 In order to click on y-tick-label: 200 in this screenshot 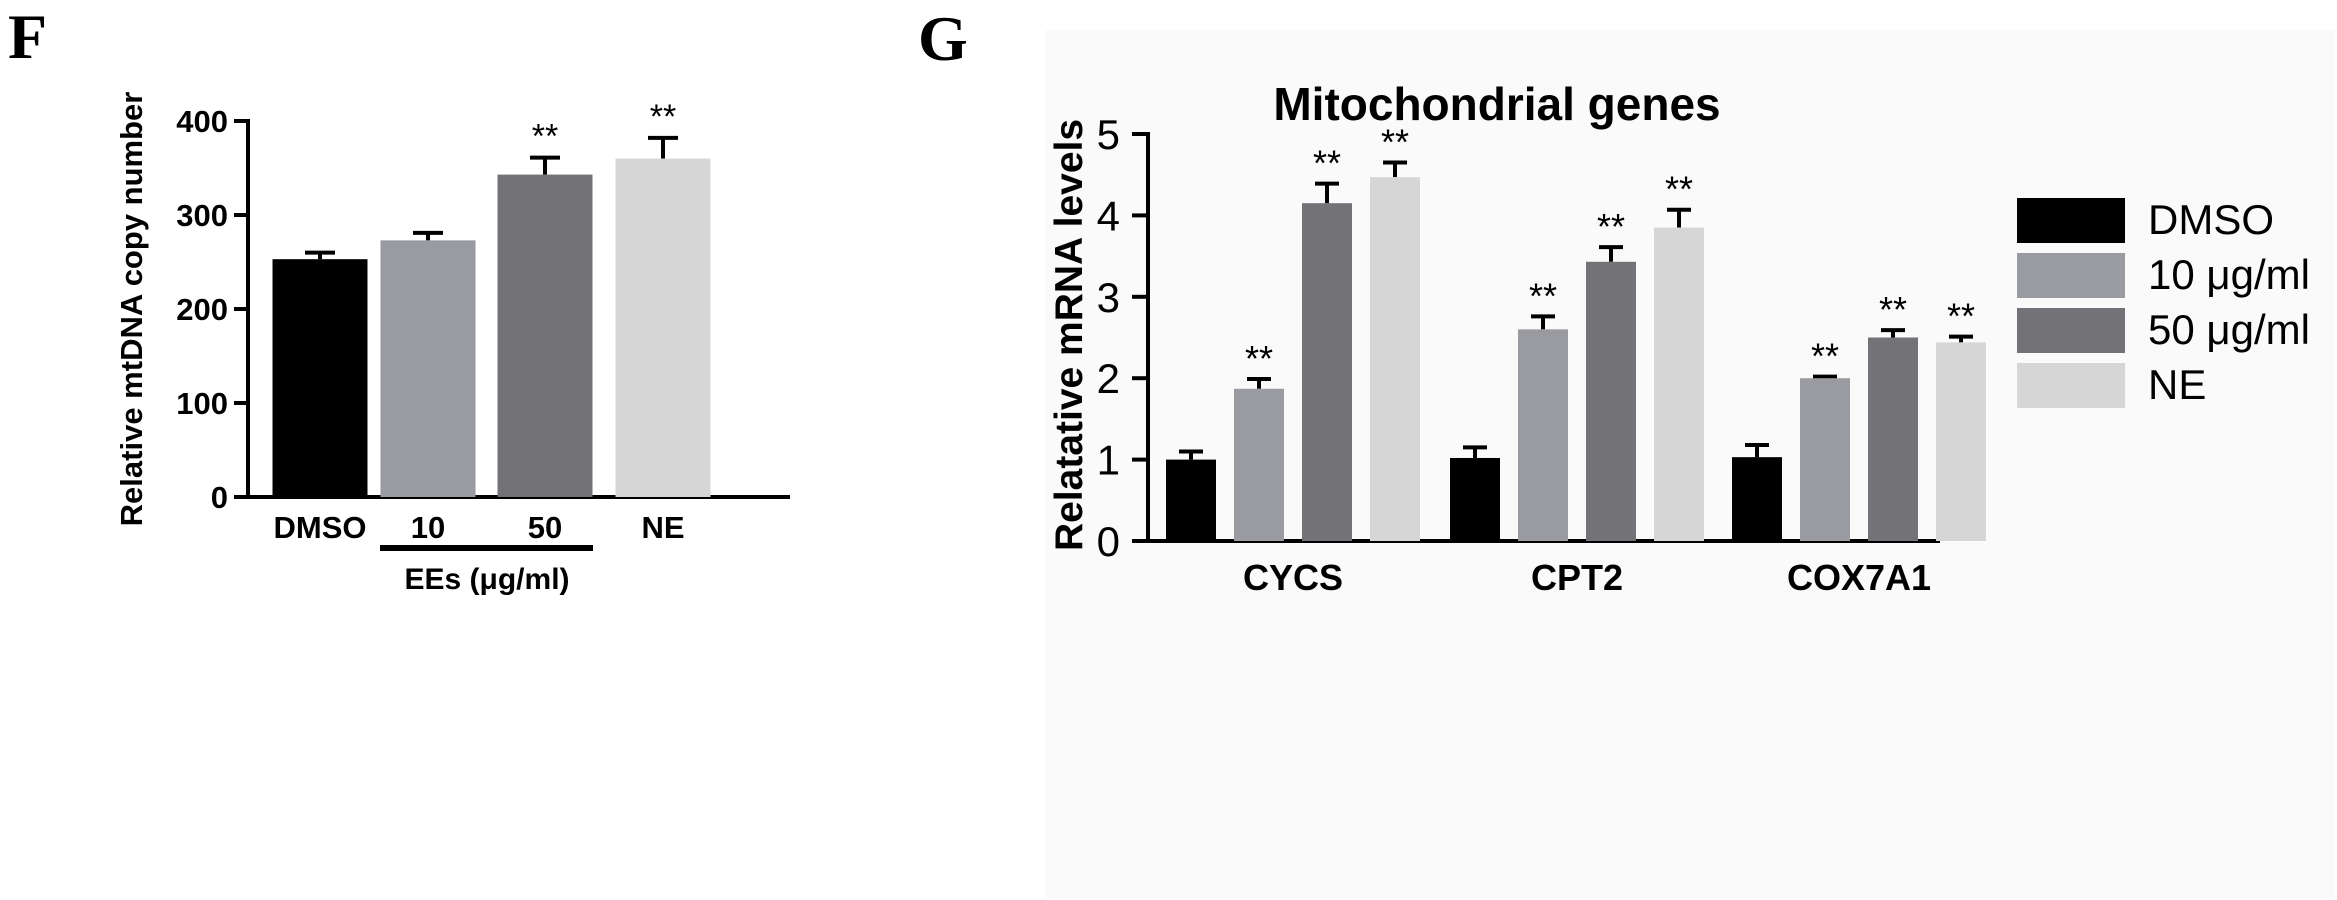, I will do `click(202, 309)`.